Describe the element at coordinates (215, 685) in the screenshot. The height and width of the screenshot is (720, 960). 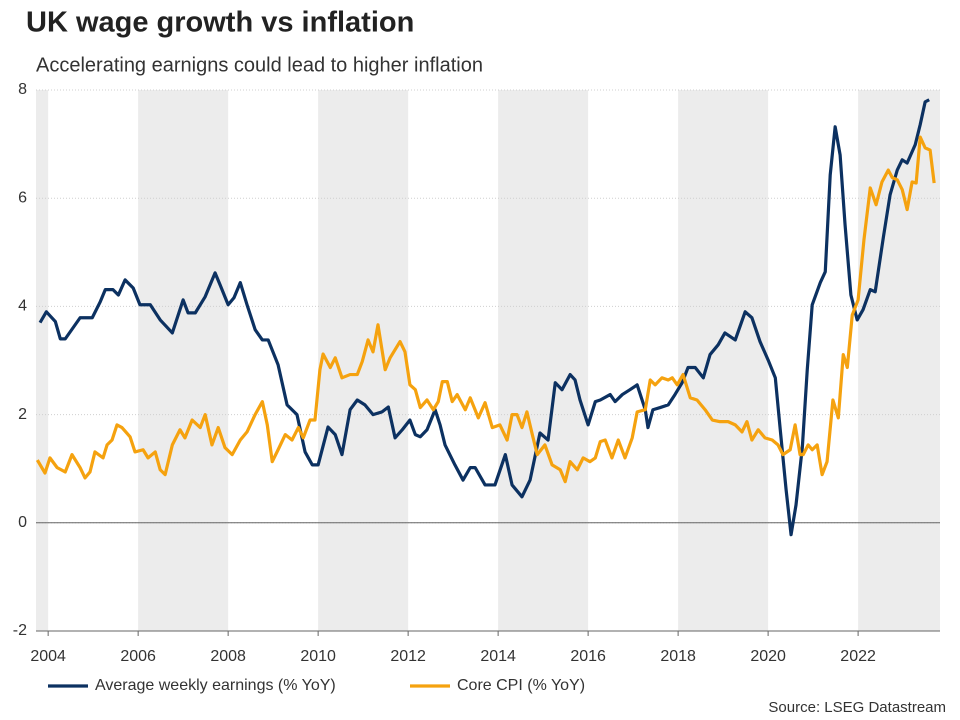
I see `legend-label: Average weekly earnings (% YoY)` at that location.